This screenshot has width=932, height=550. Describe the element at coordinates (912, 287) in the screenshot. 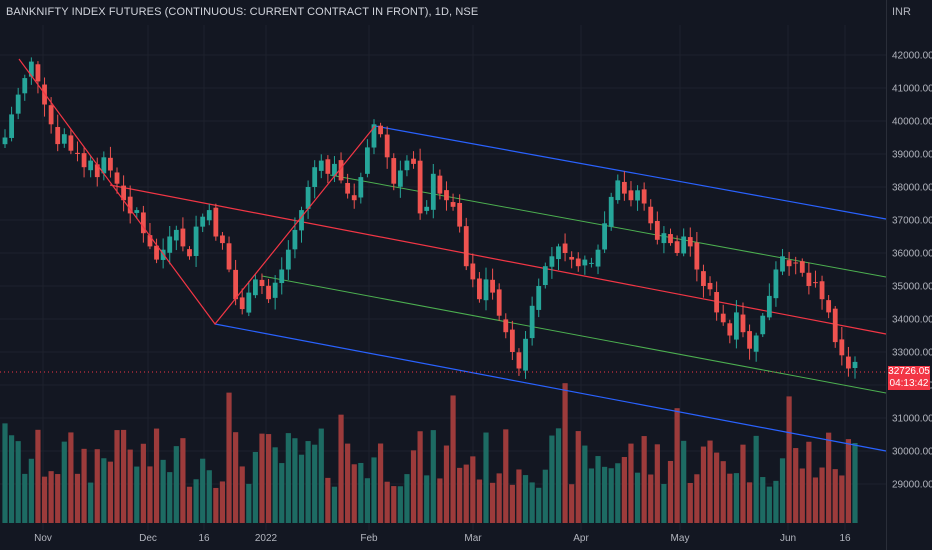

I see `y-tick-label: 35000.00` at that location.